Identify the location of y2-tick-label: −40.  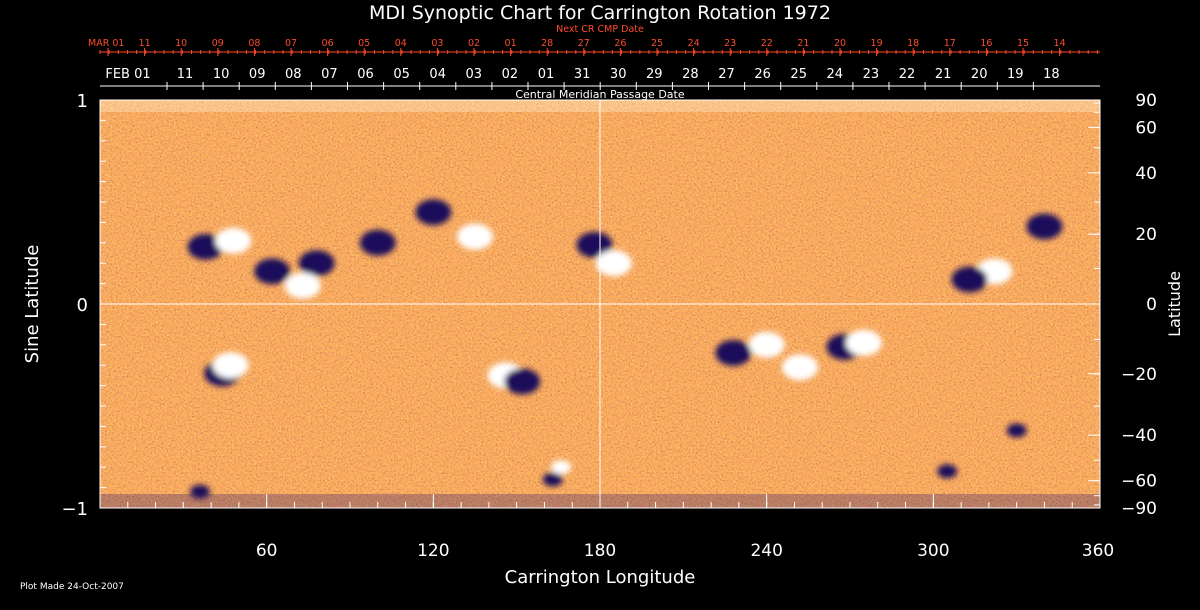
(1139, 436).